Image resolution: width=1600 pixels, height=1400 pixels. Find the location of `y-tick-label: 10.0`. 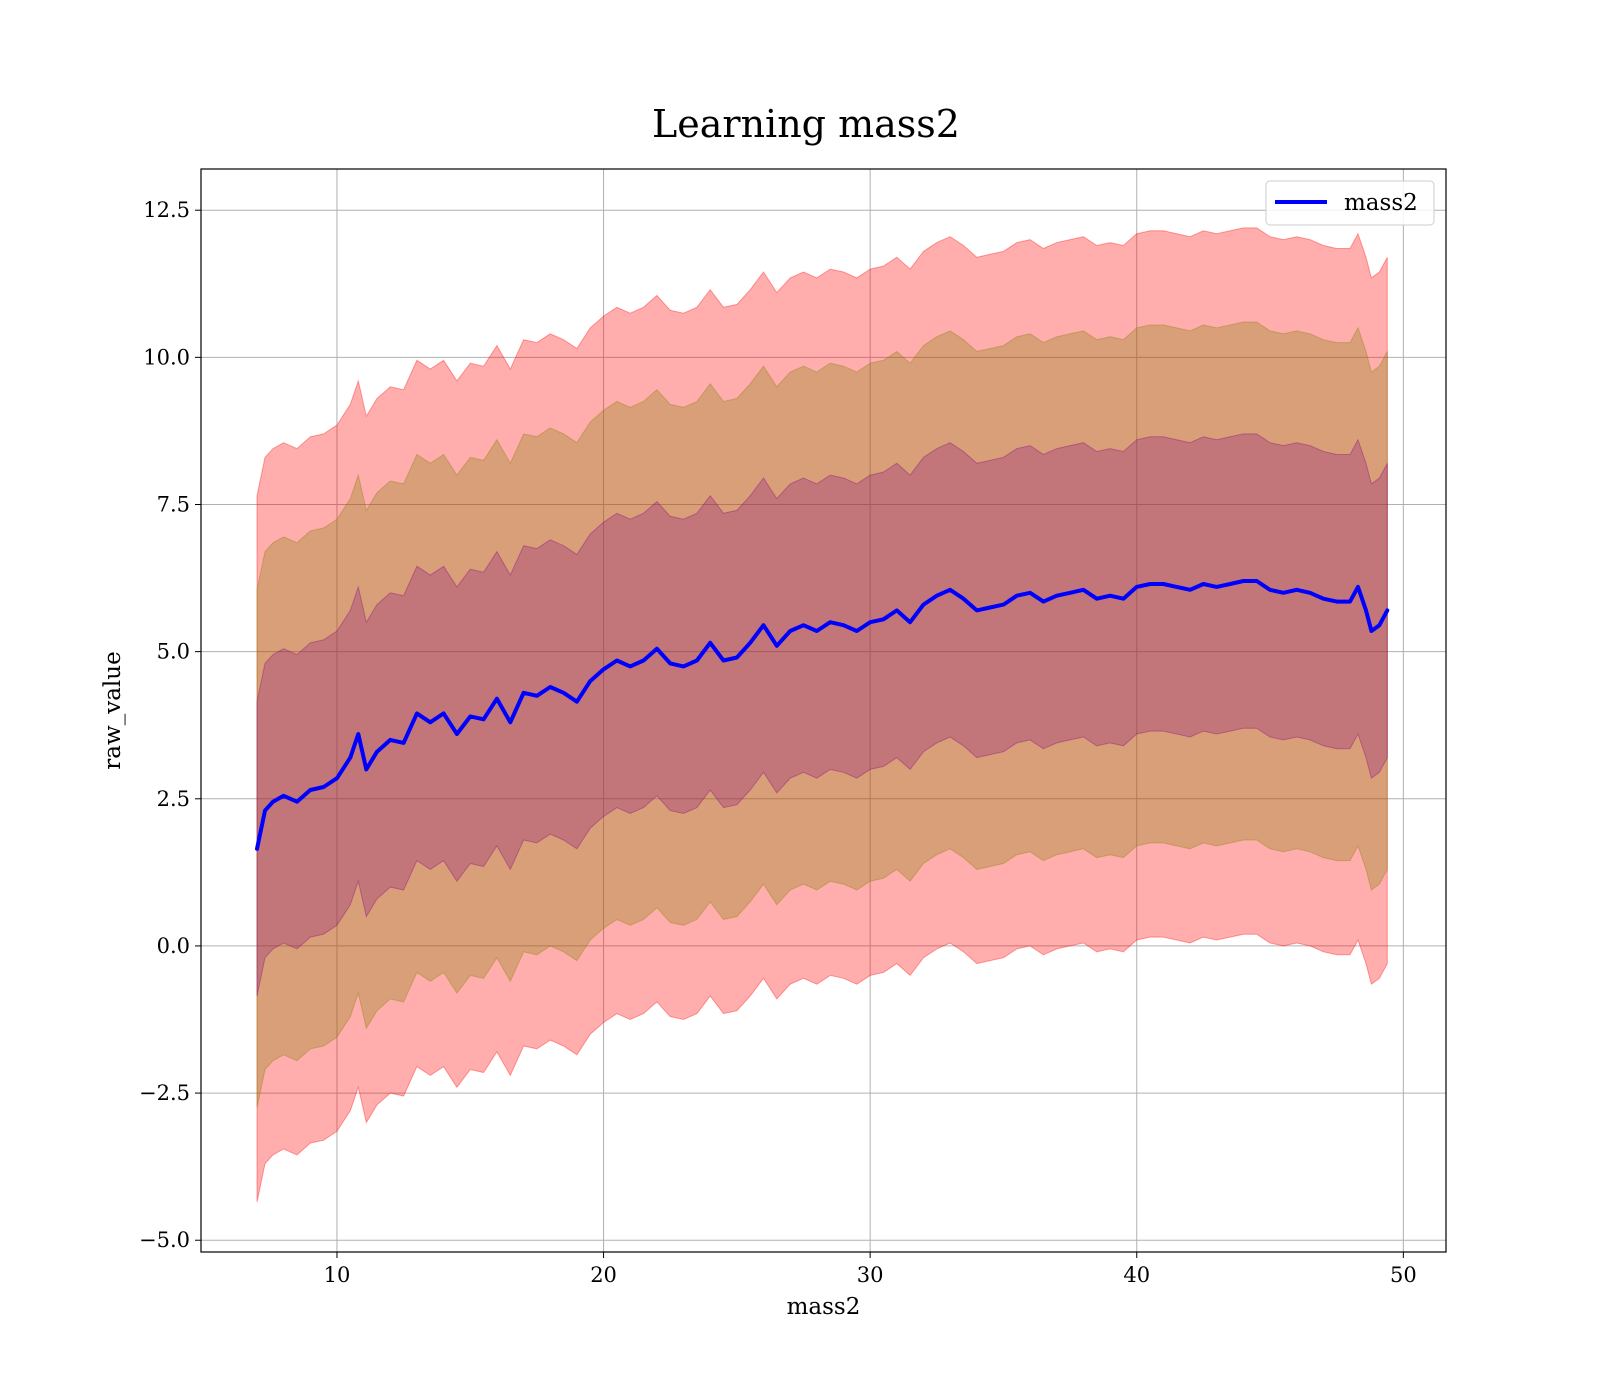

y-tick-label: 10.0 is located at coordinates (166, 357).